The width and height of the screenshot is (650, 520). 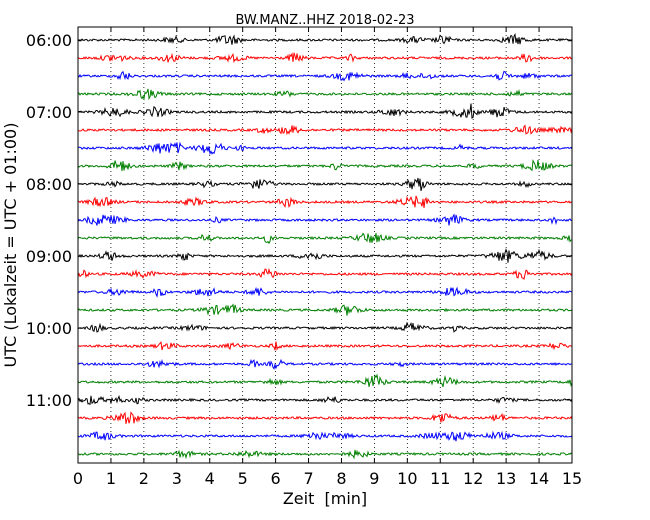 What do you see at coordinates (210, 478) in the screenshot?
I see `x-tick-label: 4` at bounding box center [210, 478].